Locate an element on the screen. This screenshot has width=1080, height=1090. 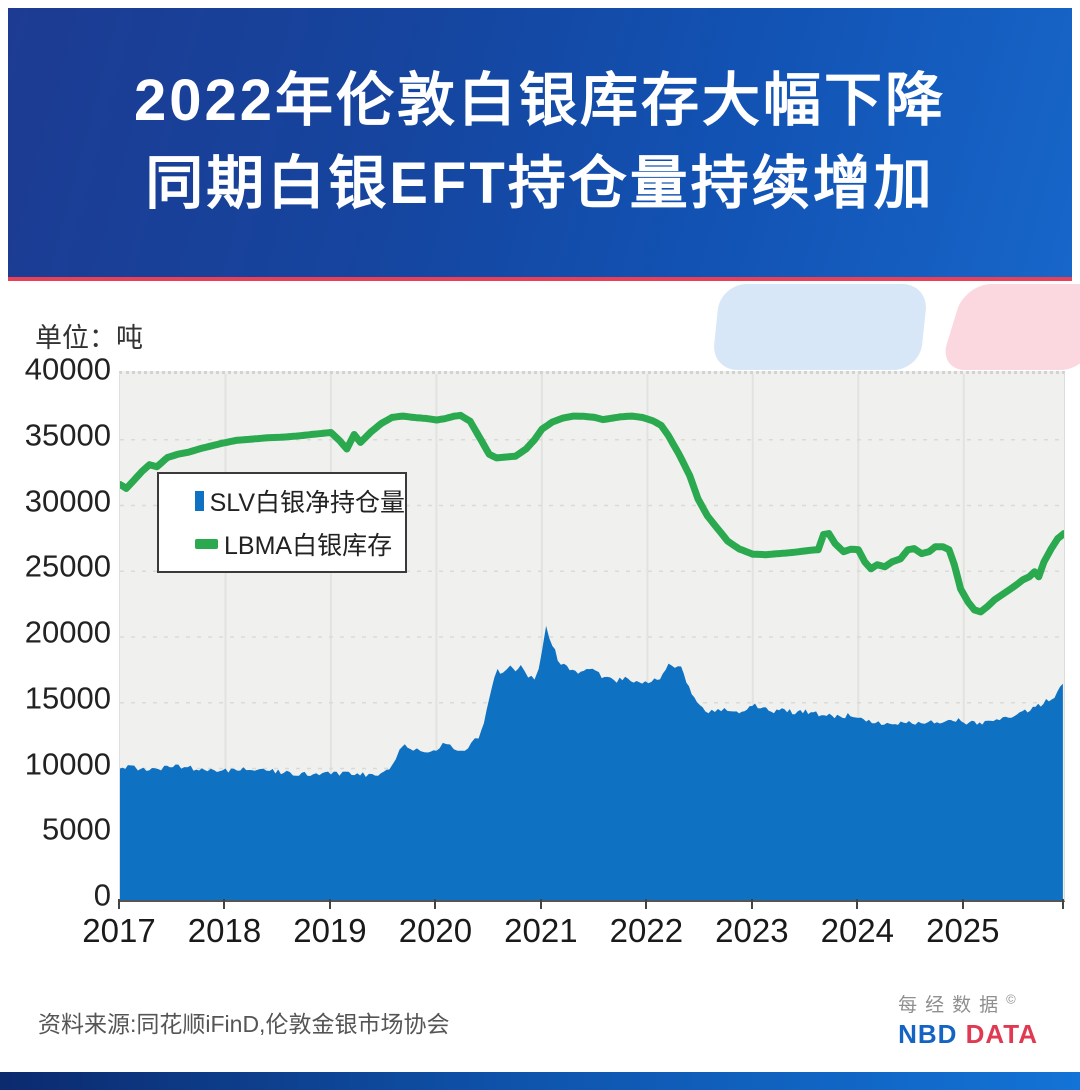
x-axis-label: 2020 is located at coordinates (435, 930).